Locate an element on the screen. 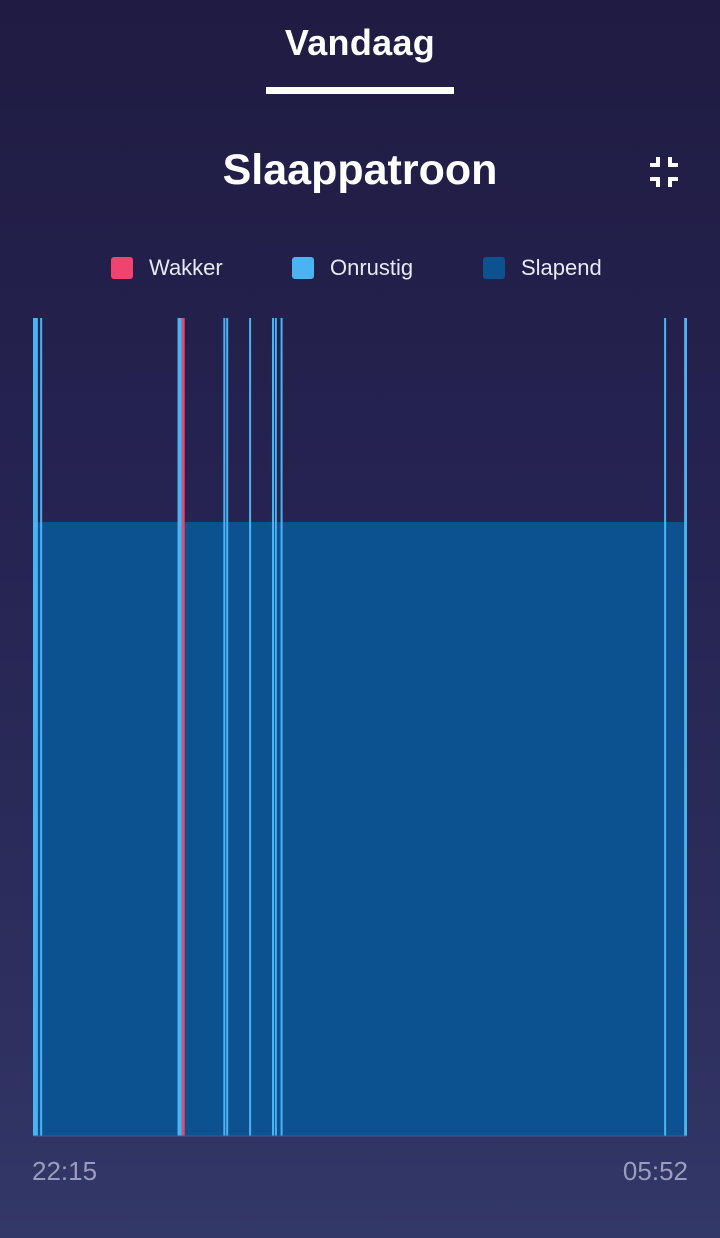 The image size is (720, 1238). collapse-icon is located at coordinates (664, 172).